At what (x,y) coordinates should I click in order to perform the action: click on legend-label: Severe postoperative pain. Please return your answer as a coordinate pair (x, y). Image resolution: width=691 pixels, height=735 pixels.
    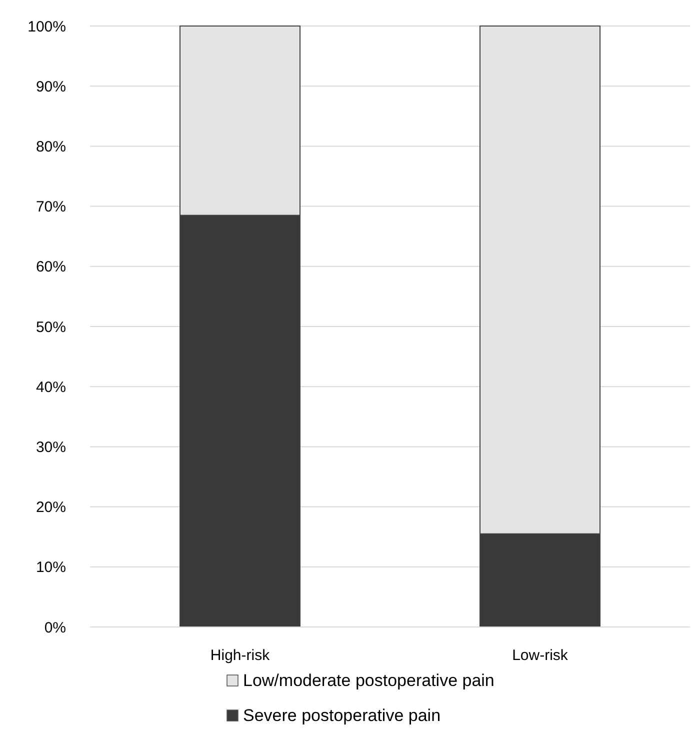
    Looking at the image, I should click on (342, 715).